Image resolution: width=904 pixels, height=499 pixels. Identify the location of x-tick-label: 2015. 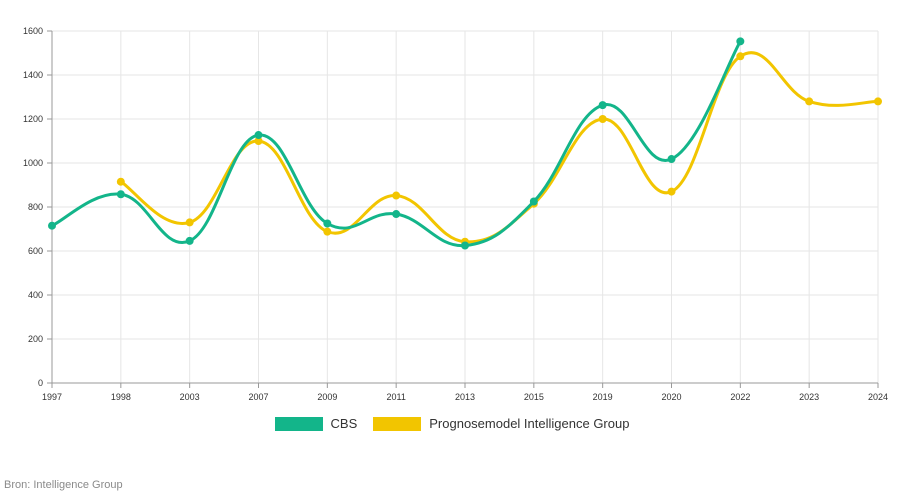
(534, 397).